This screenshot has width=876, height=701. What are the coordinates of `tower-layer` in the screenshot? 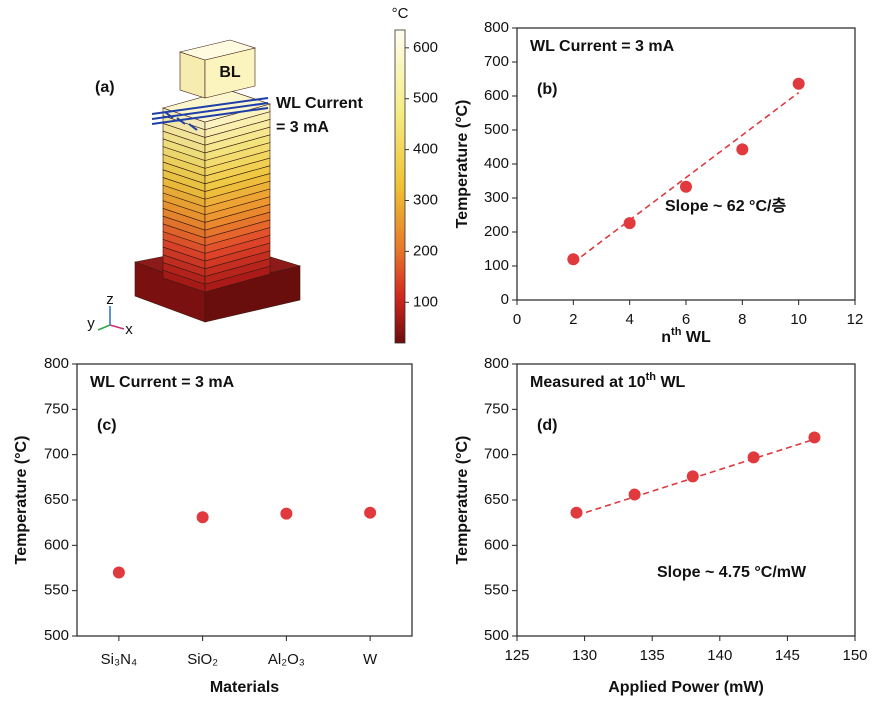 It's located at (237, 279).